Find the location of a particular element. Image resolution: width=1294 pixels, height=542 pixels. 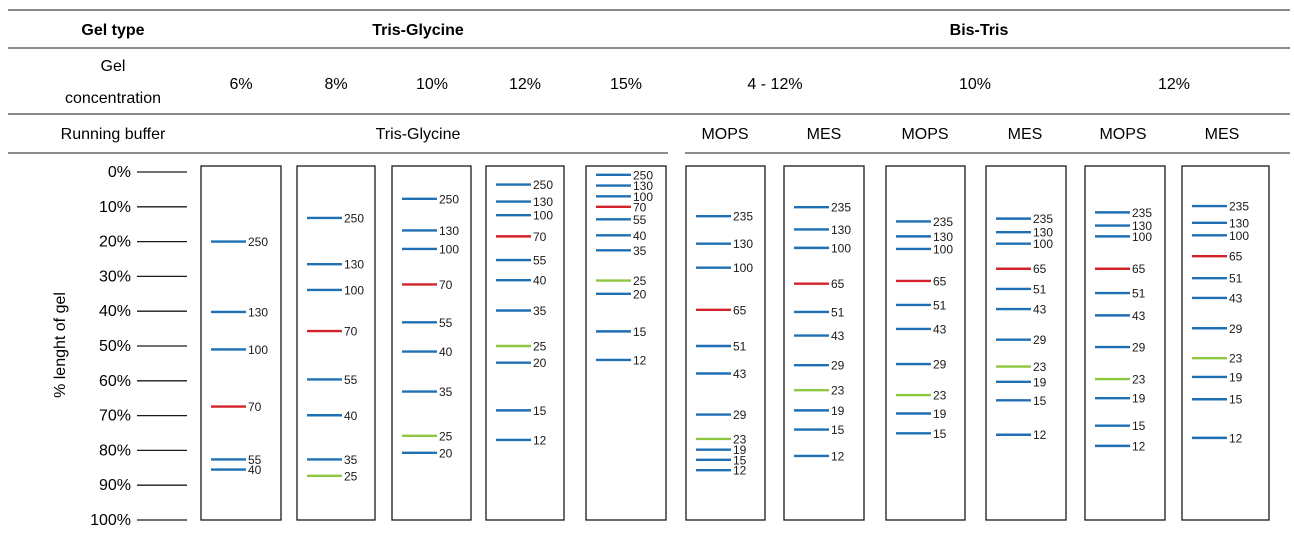

y-tick-label: 10% is located at coordinates (115, 207).